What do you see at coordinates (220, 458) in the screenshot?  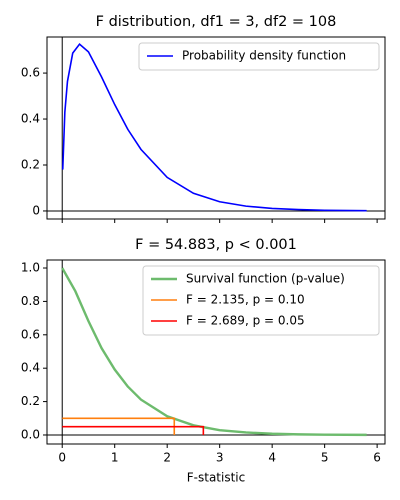 I see `x-tick-label: 3` at bounding box center [220, 458].